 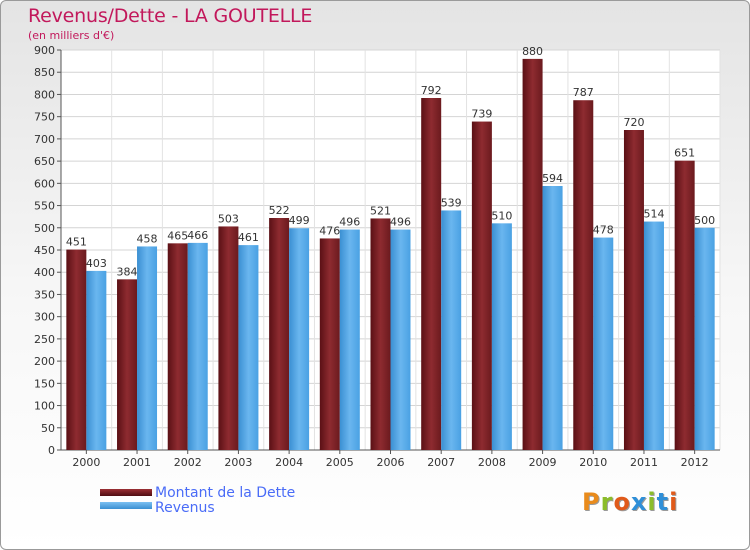 I want to click on y-tick-label-350: 350, so click(x=44, y=294).